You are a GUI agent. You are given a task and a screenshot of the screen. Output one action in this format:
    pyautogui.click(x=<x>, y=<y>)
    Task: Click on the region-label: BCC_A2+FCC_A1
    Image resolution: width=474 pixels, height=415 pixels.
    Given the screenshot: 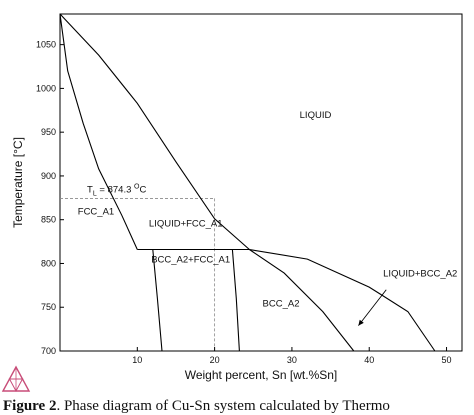 What is the action you would take?
    pyautogui.click(x=190, y=260)
    